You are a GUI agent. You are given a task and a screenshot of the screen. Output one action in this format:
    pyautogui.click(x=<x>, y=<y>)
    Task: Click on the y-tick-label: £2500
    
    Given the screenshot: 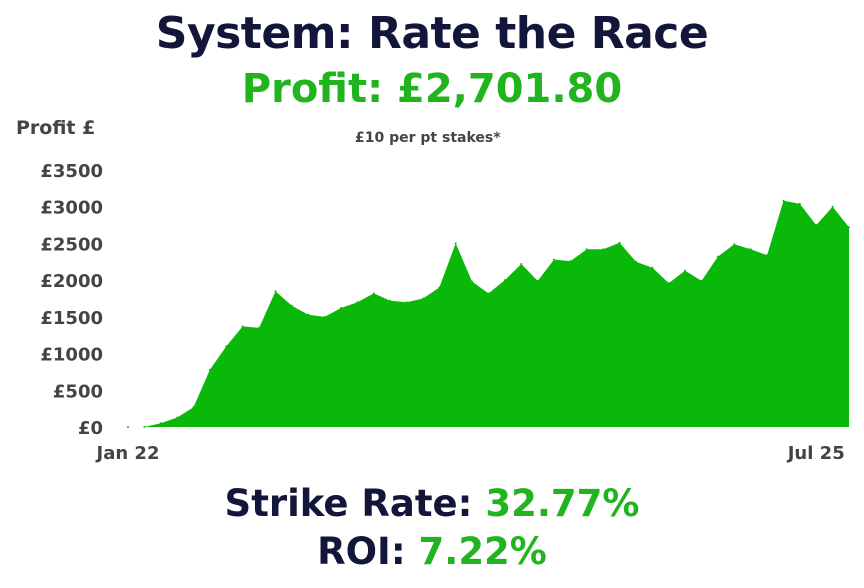 What is the action you would take?
    pyautogui.click(x=71, y=244)
    